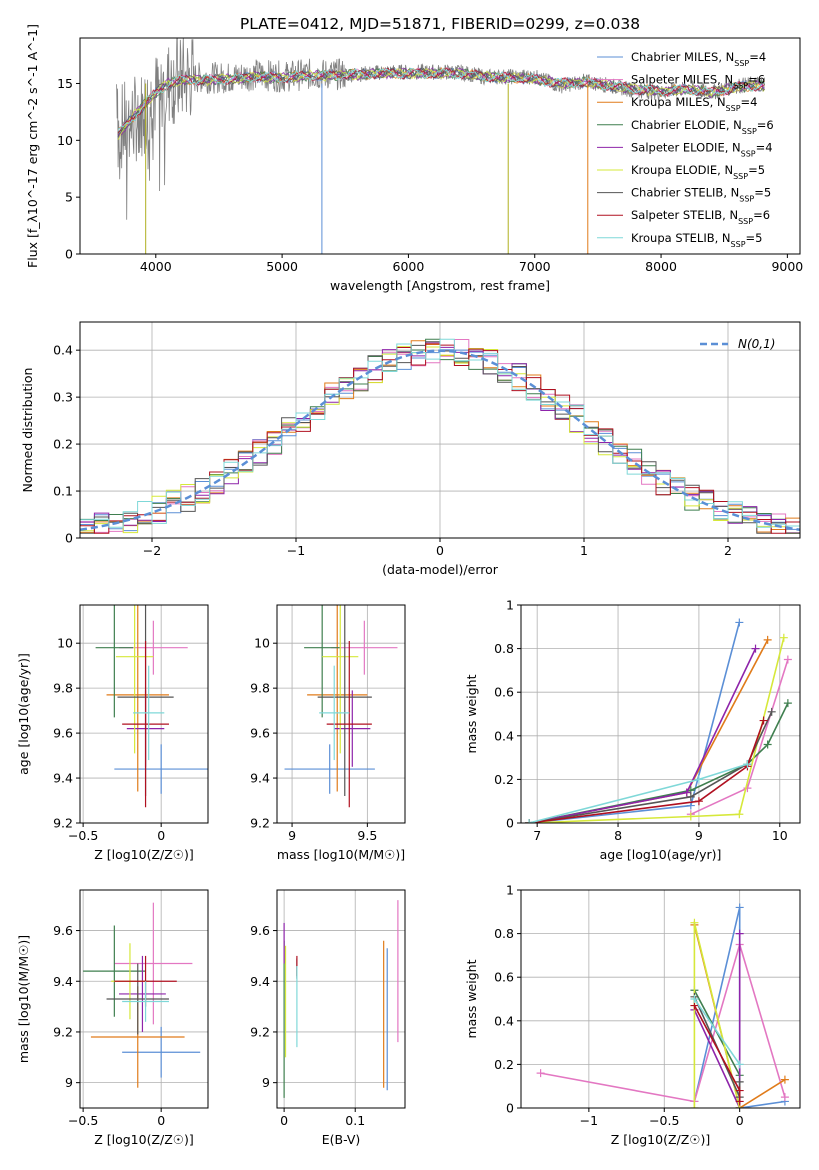 The image size is (819, 1170). I want to click on y-tick-label: 15, so click(65, 83).